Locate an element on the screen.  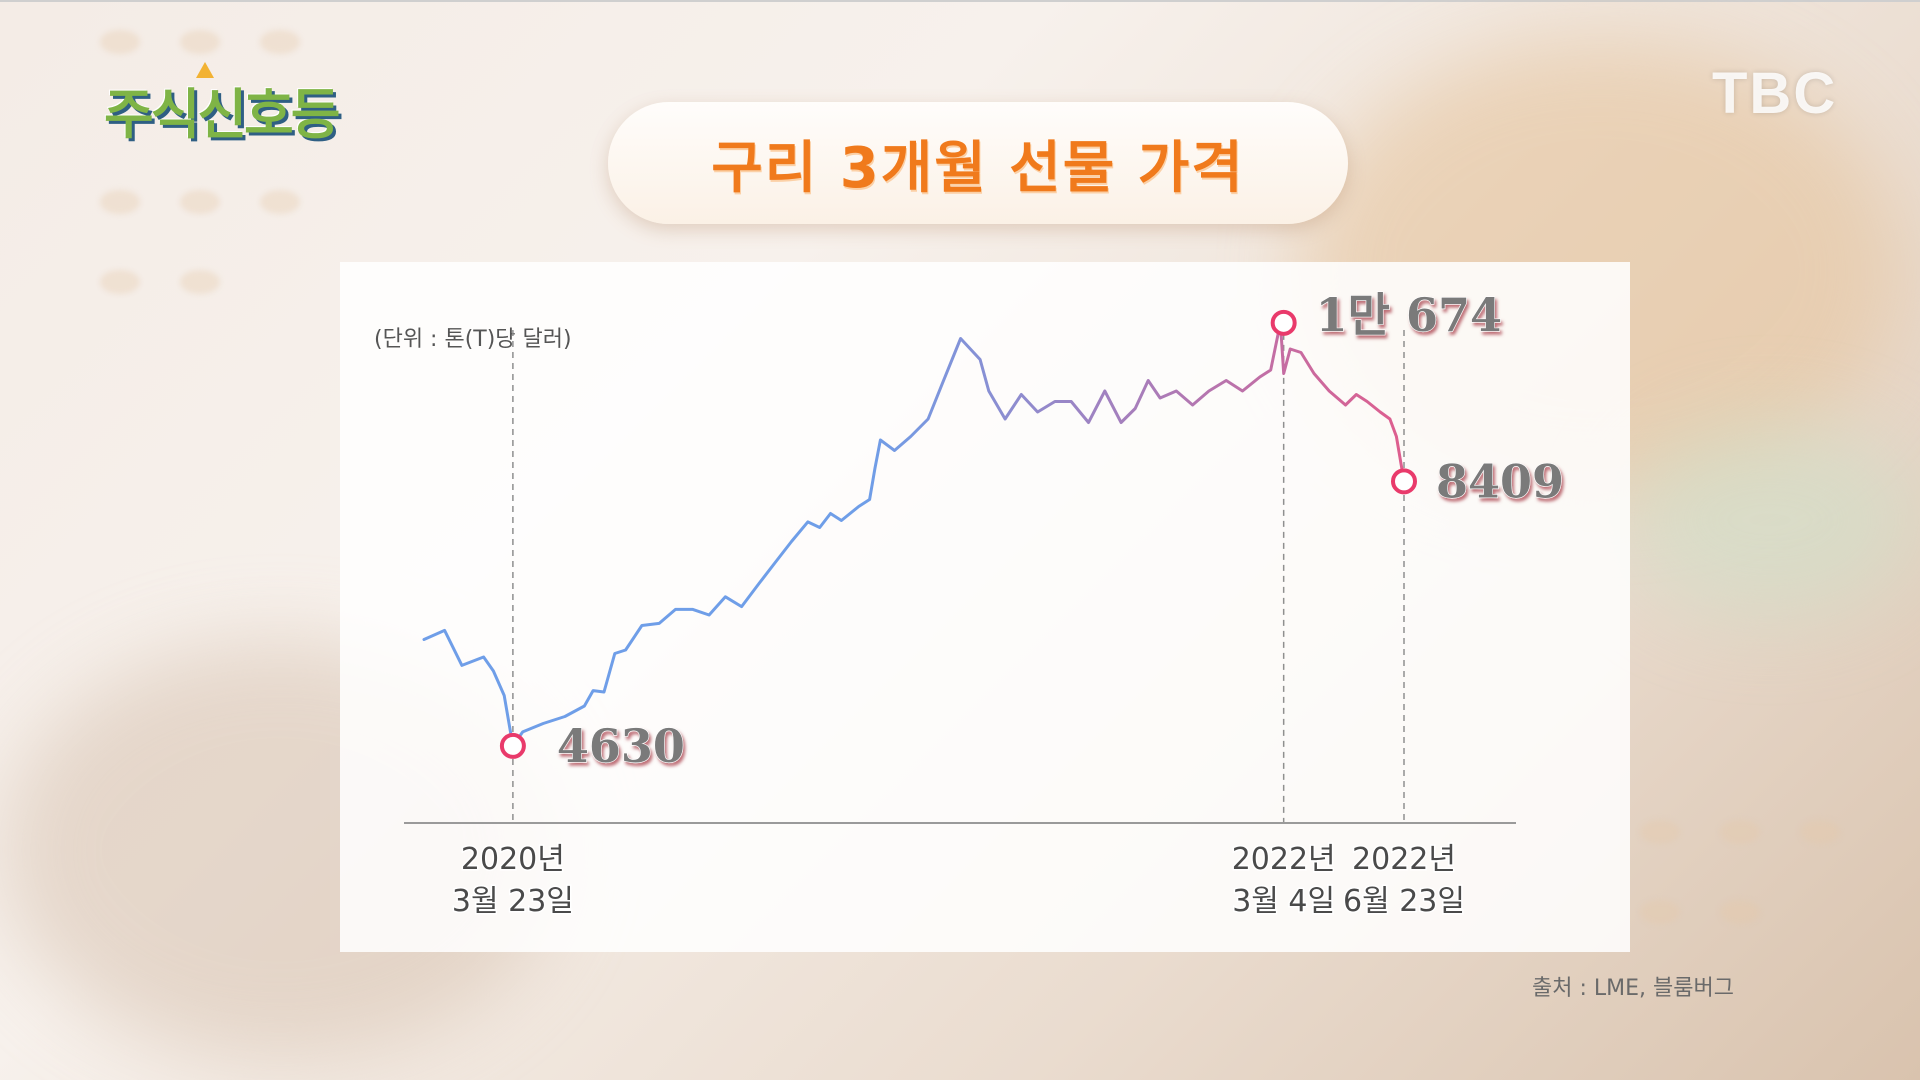
title-banner: 구리 3개월 선물 가격 is located at coordinates (978, 163).